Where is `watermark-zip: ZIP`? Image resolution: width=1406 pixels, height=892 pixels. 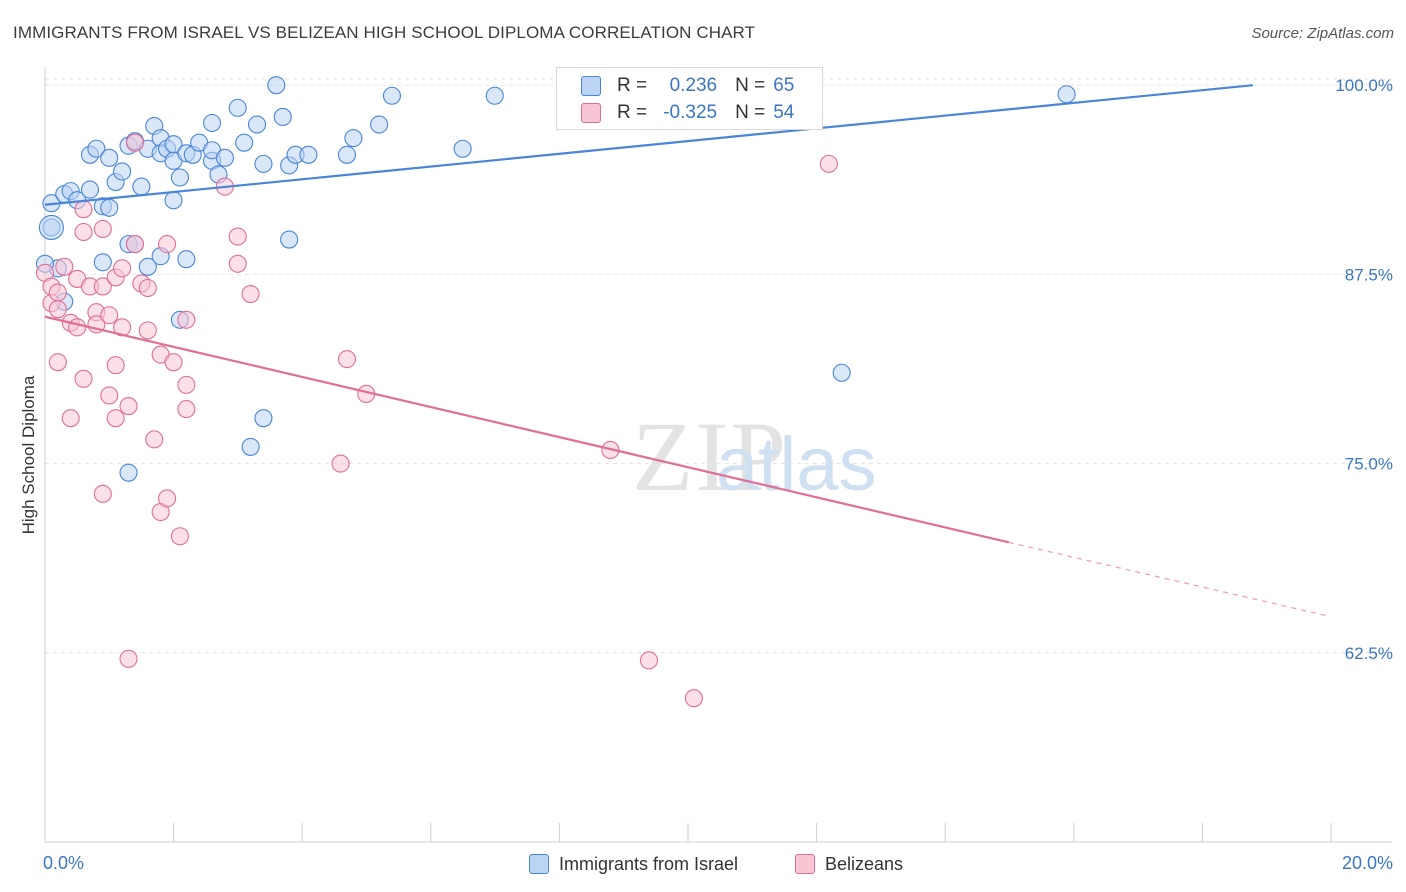 watermark-zip: ZIP is located at coordinates (710, 456).